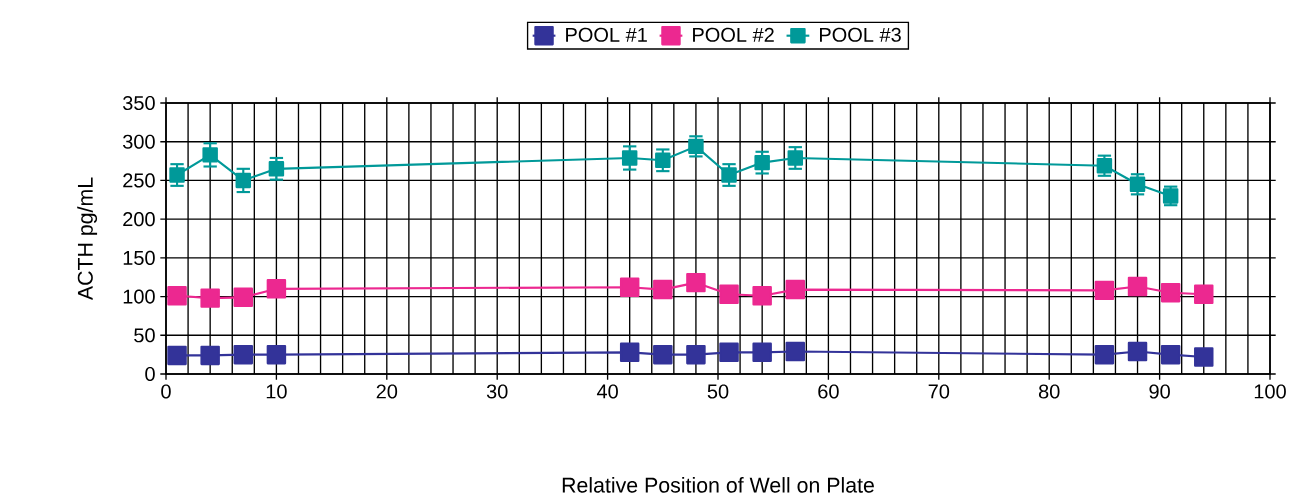 The width and height of the screenshot is (1293, 504). Describe the element at coordinates (166, 391) in the screenshot. I see `x-tick-label: 0` at that location.